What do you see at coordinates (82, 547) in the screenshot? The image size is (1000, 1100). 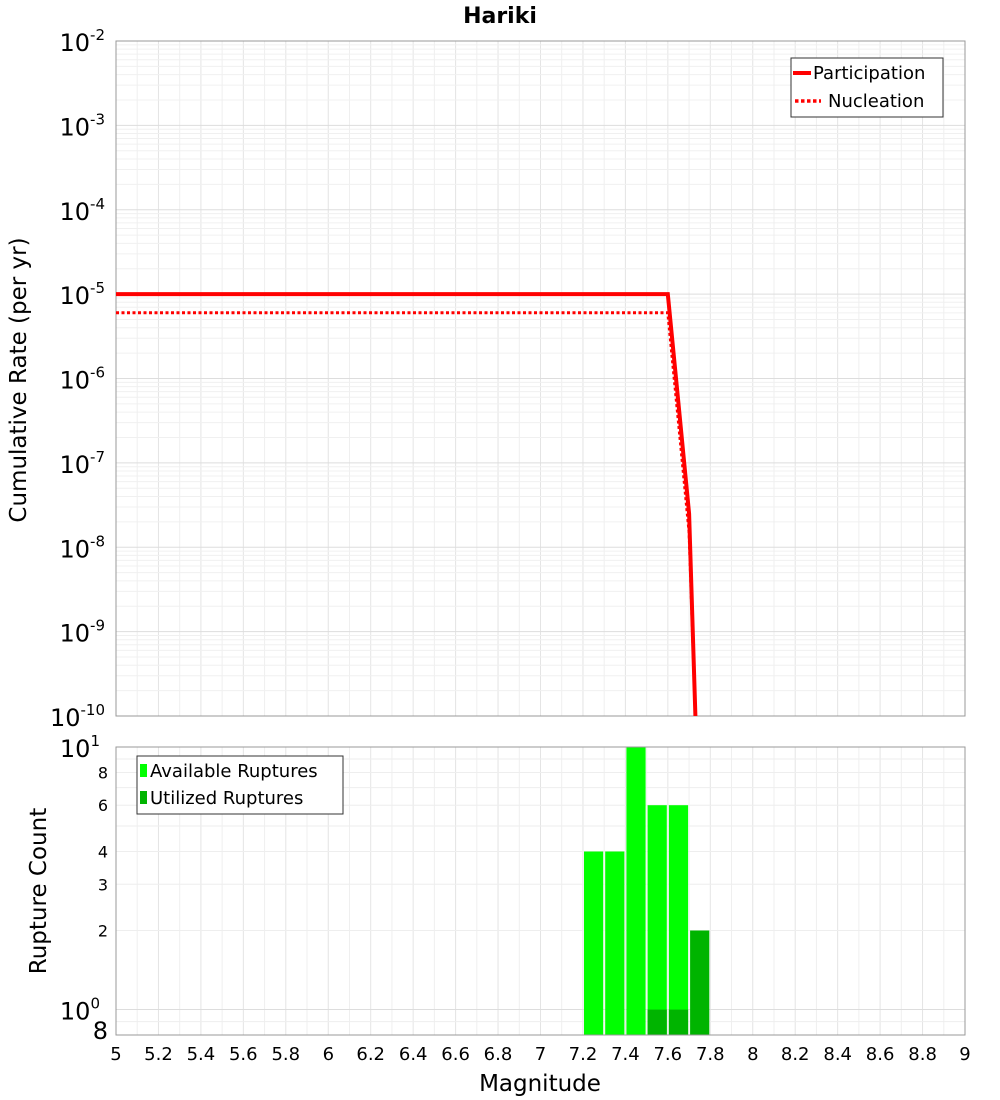 I see `rate-y-tick-label: 10⁻⁸` at bounding box center [82, 547].